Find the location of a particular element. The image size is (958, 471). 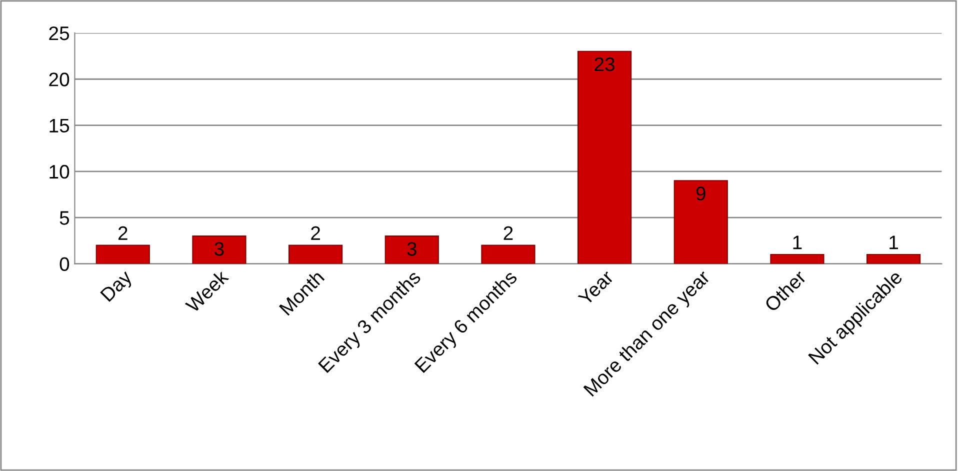

y-tick-label: 25 is located at coordinates (59, 33).